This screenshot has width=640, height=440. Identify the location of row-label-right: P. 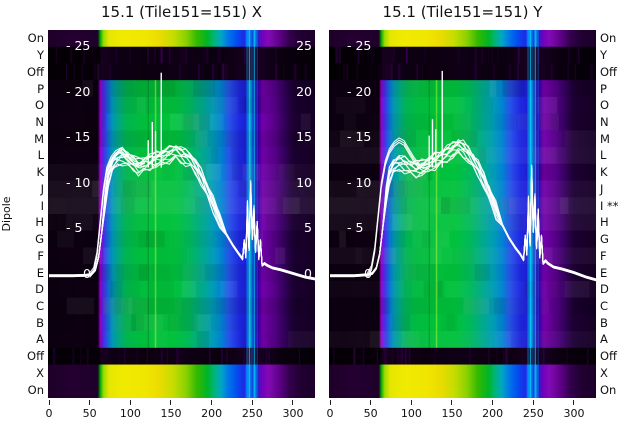
(603, 88).